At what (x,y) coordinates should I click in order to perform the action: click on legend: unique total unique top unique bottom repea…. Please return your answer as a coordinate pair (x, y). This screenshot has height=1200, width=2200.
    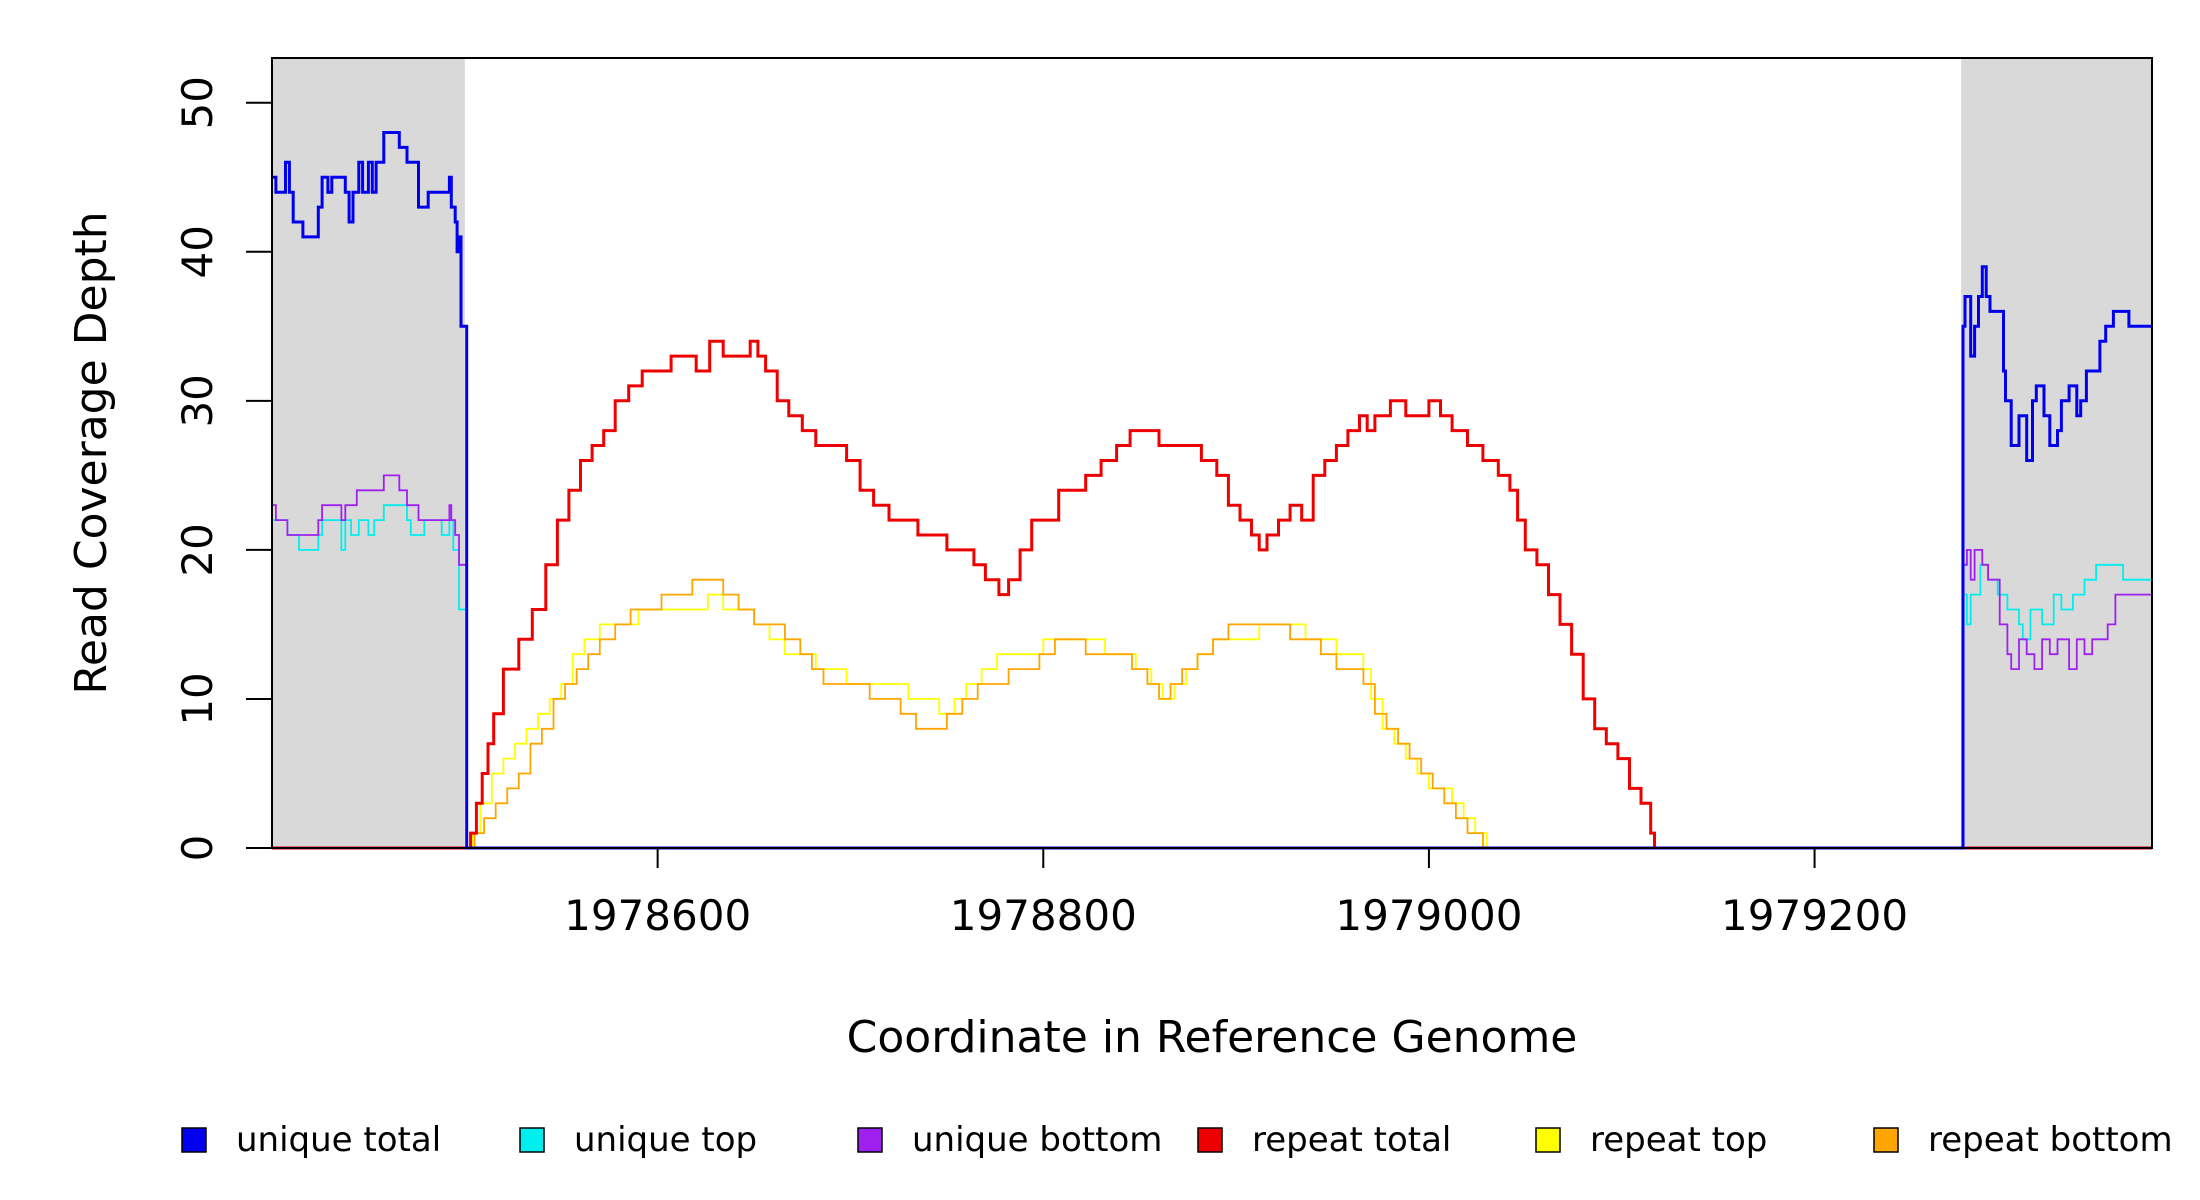
    Looking at the image, I should click on (1177, 1140).